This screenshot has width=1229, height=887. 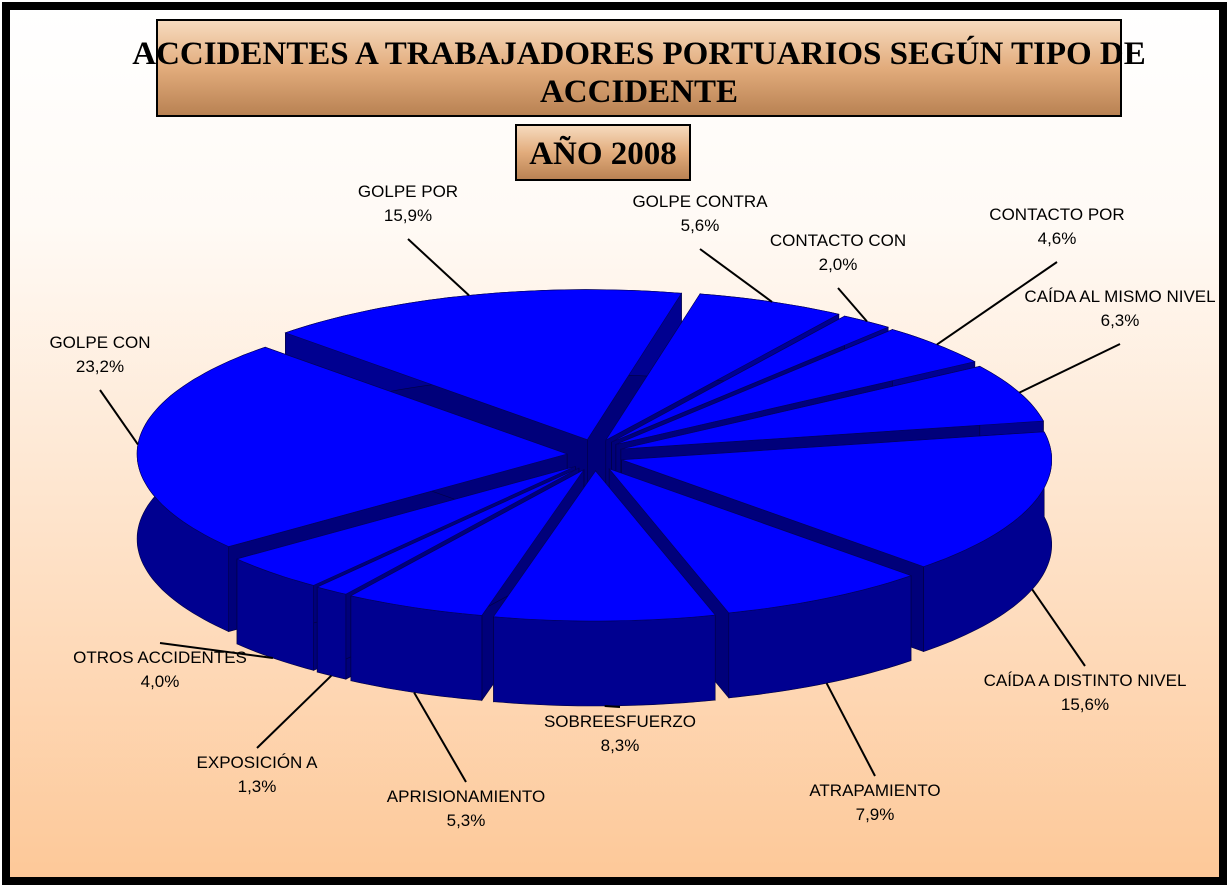 What do you see at coordinates (838, 240) in the screenshot?
I see `category-label: CONTACTO CON` at bounding box center [838, 240].